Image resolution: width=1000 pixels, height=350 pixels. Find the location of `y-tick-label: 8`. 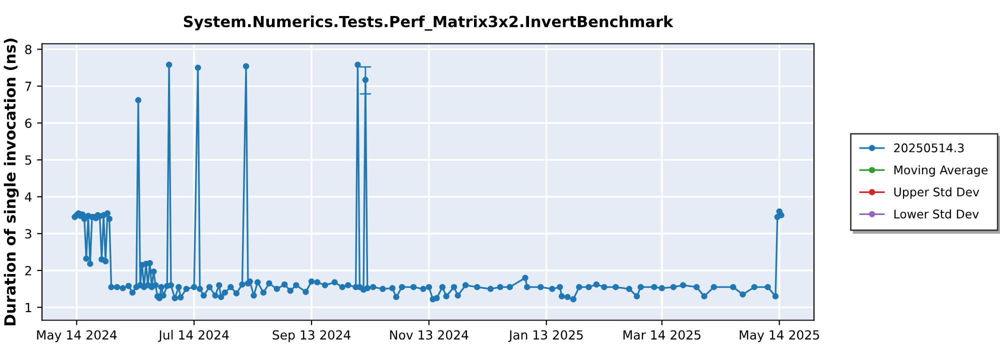

y-tick-label: 8 is located at coordinates (28, 49).